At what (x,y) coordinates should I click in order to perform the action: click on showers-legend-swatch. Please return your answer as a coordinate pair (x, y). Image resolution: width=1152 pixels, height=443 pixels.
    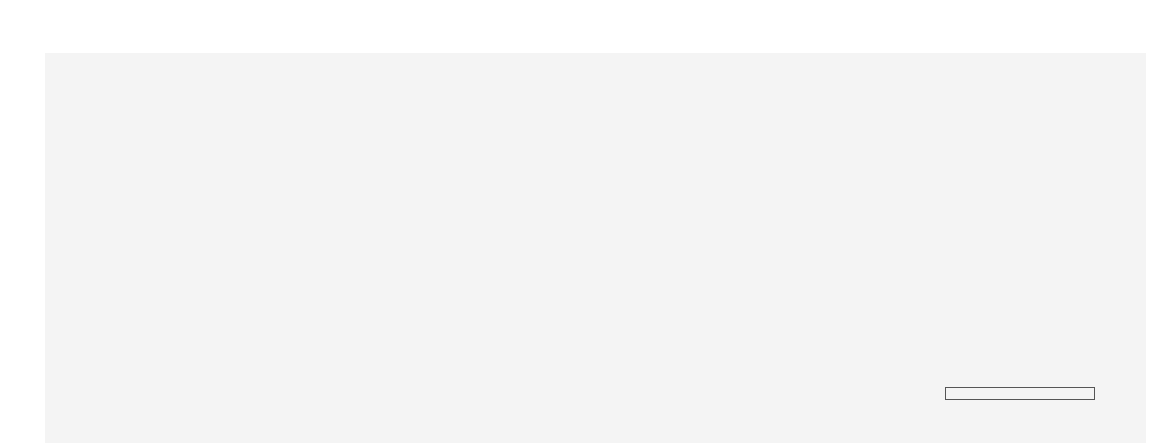
    Looking at the image, I should click on (299, 397).